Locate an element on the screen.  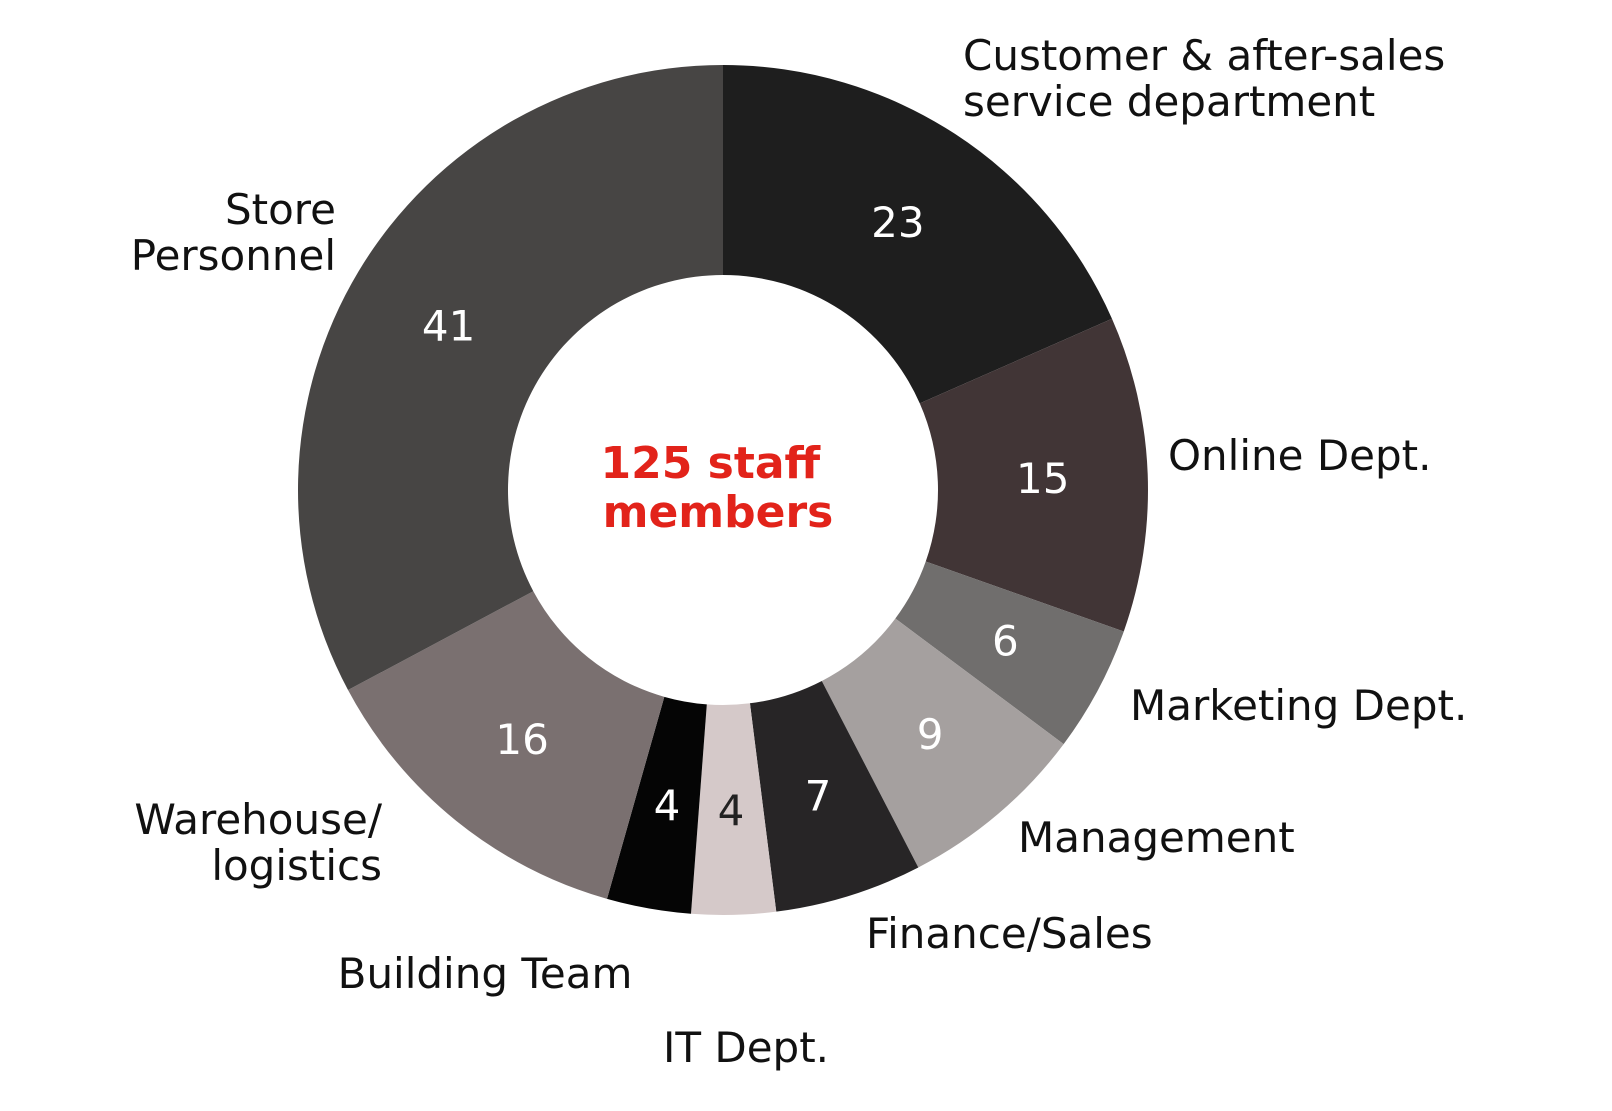
slice-value-label: 15 is located at coordinates (1042, 478).